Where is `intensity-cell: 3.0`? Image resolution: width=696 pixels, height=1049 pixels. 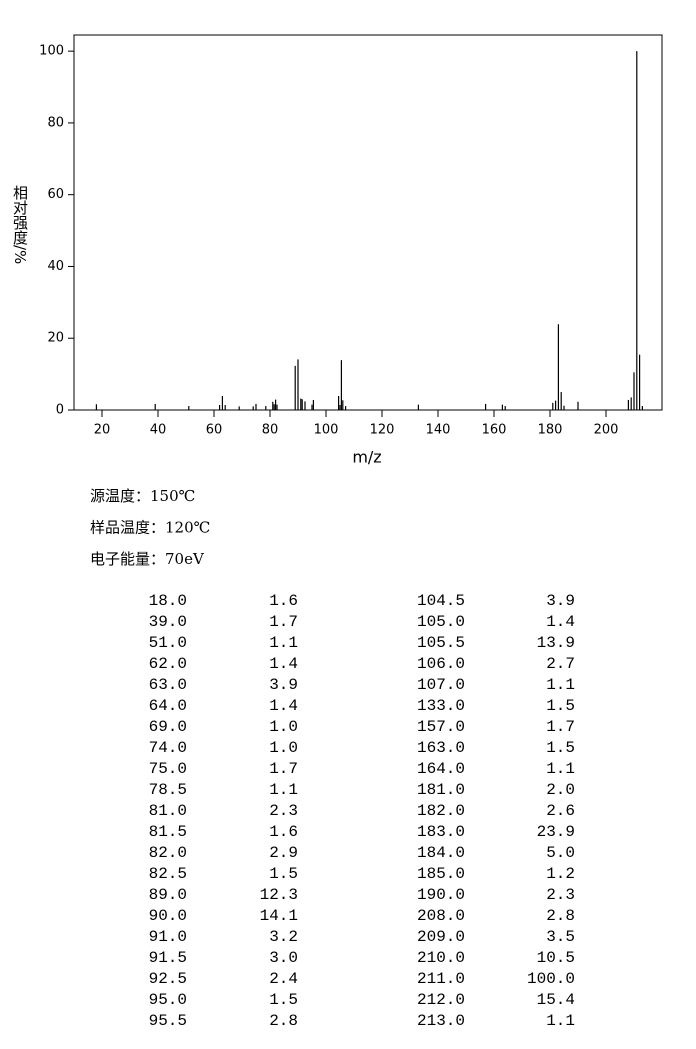 intensity-cell: 3.0 is located at coordinates (283, 958).